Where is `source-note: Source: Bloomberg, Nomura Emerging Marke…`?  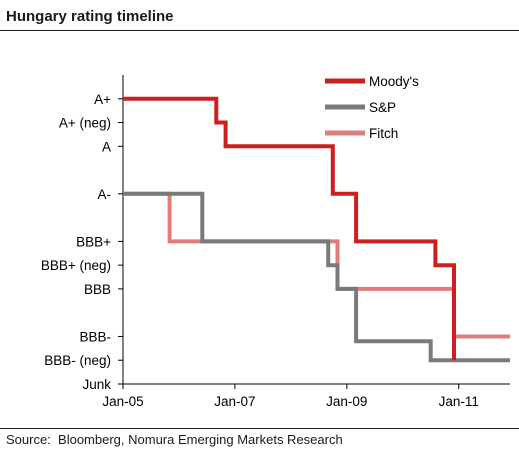
source-note: Source: Bloomberg, Nomura Emerging Marke… is located at coordinates (174, 439).